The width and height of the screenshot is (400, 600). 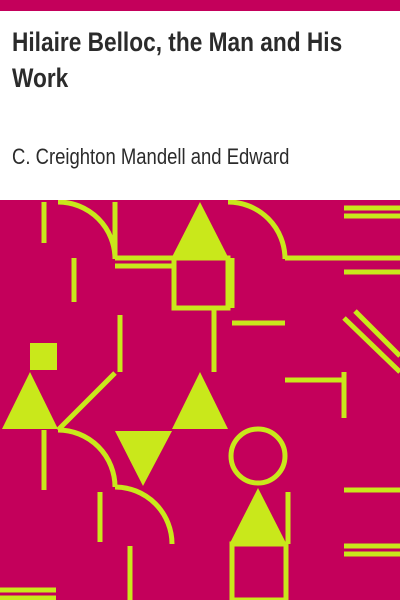 I want to click on circle-outline, so click(x=258, y=456).